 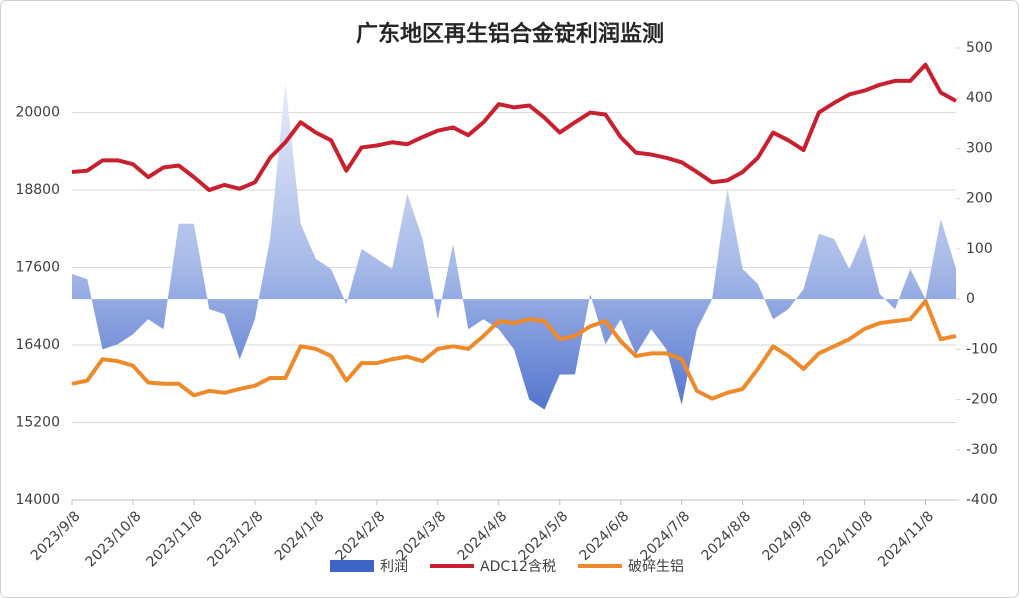 I want to click on y2-tick-label: 0, so click(x=970, y=299).